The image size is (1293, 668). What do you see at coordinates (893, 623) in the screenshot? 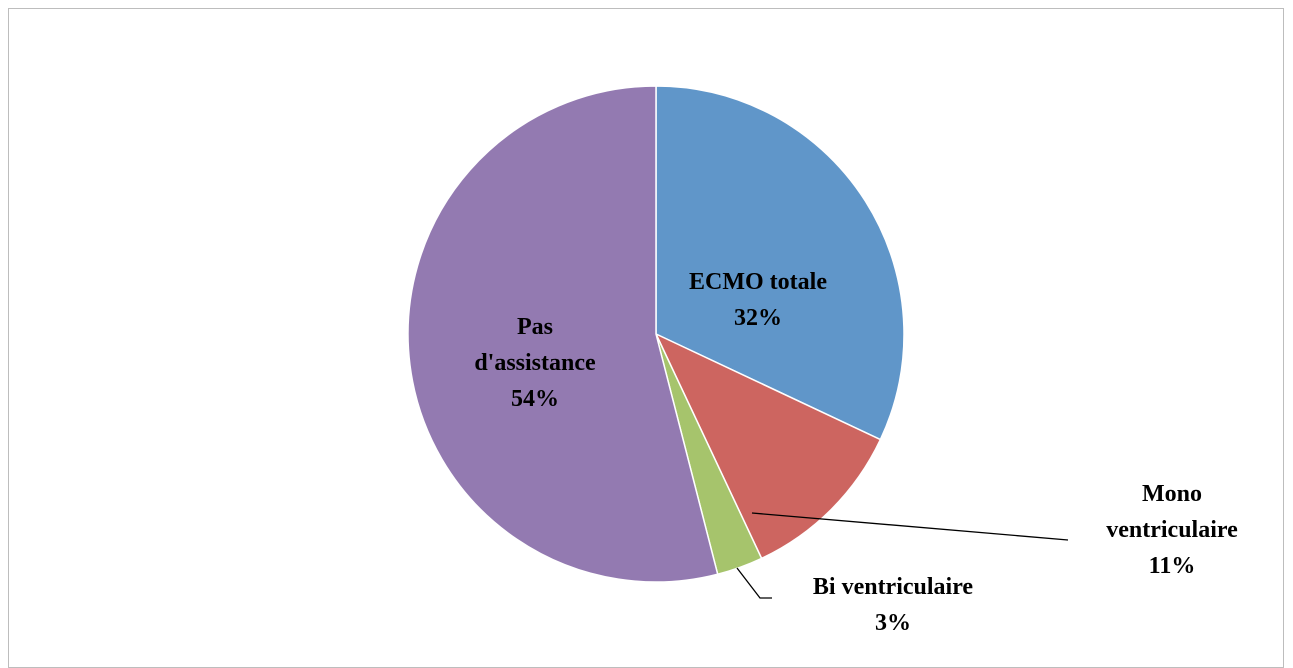
I see `value-label: 3%` at bounding box center [893, 623].